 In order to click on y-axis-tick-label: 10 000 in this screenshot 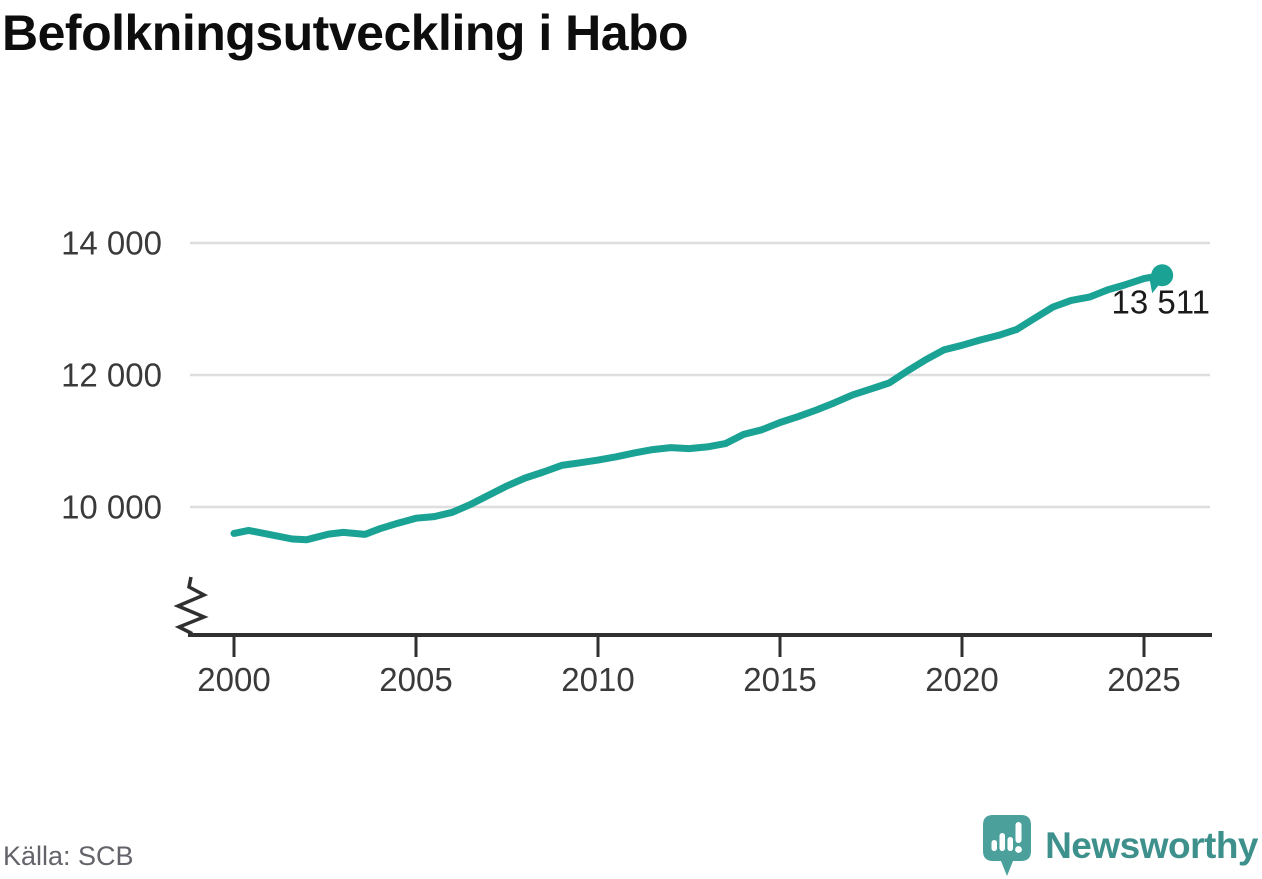, I will do `click(111, 507)`.